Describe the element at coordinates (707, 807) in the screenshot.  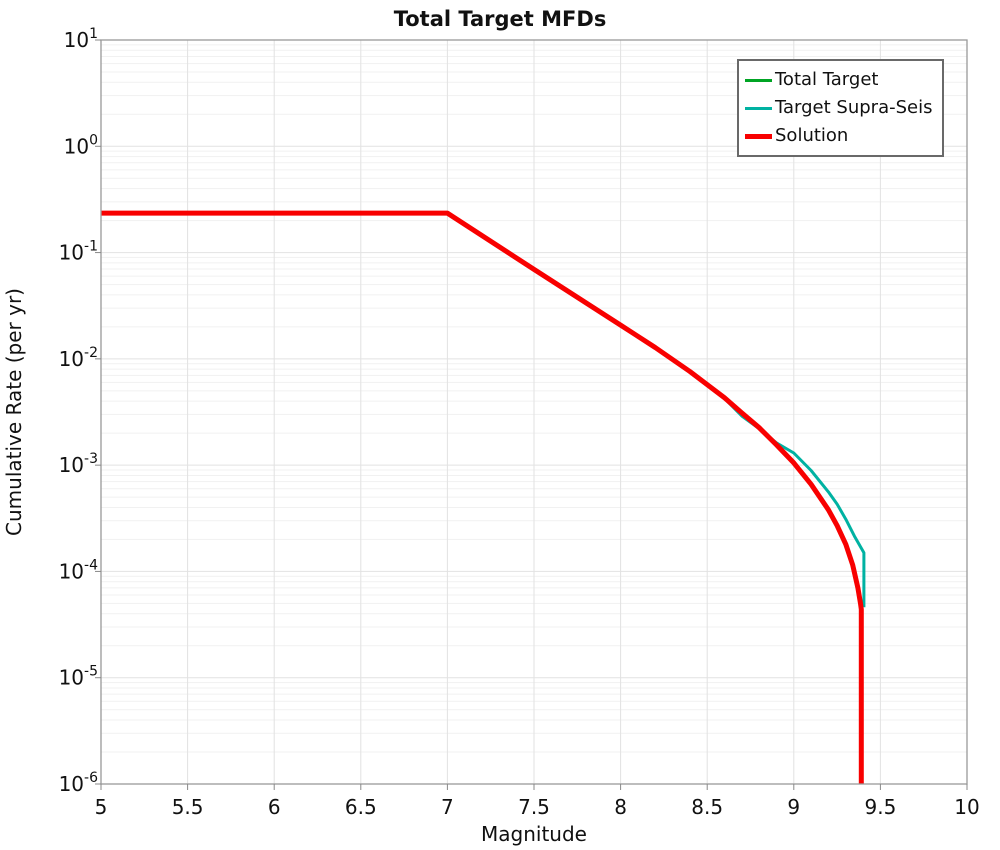
I see `x-tick-label: 8.5` at that location.